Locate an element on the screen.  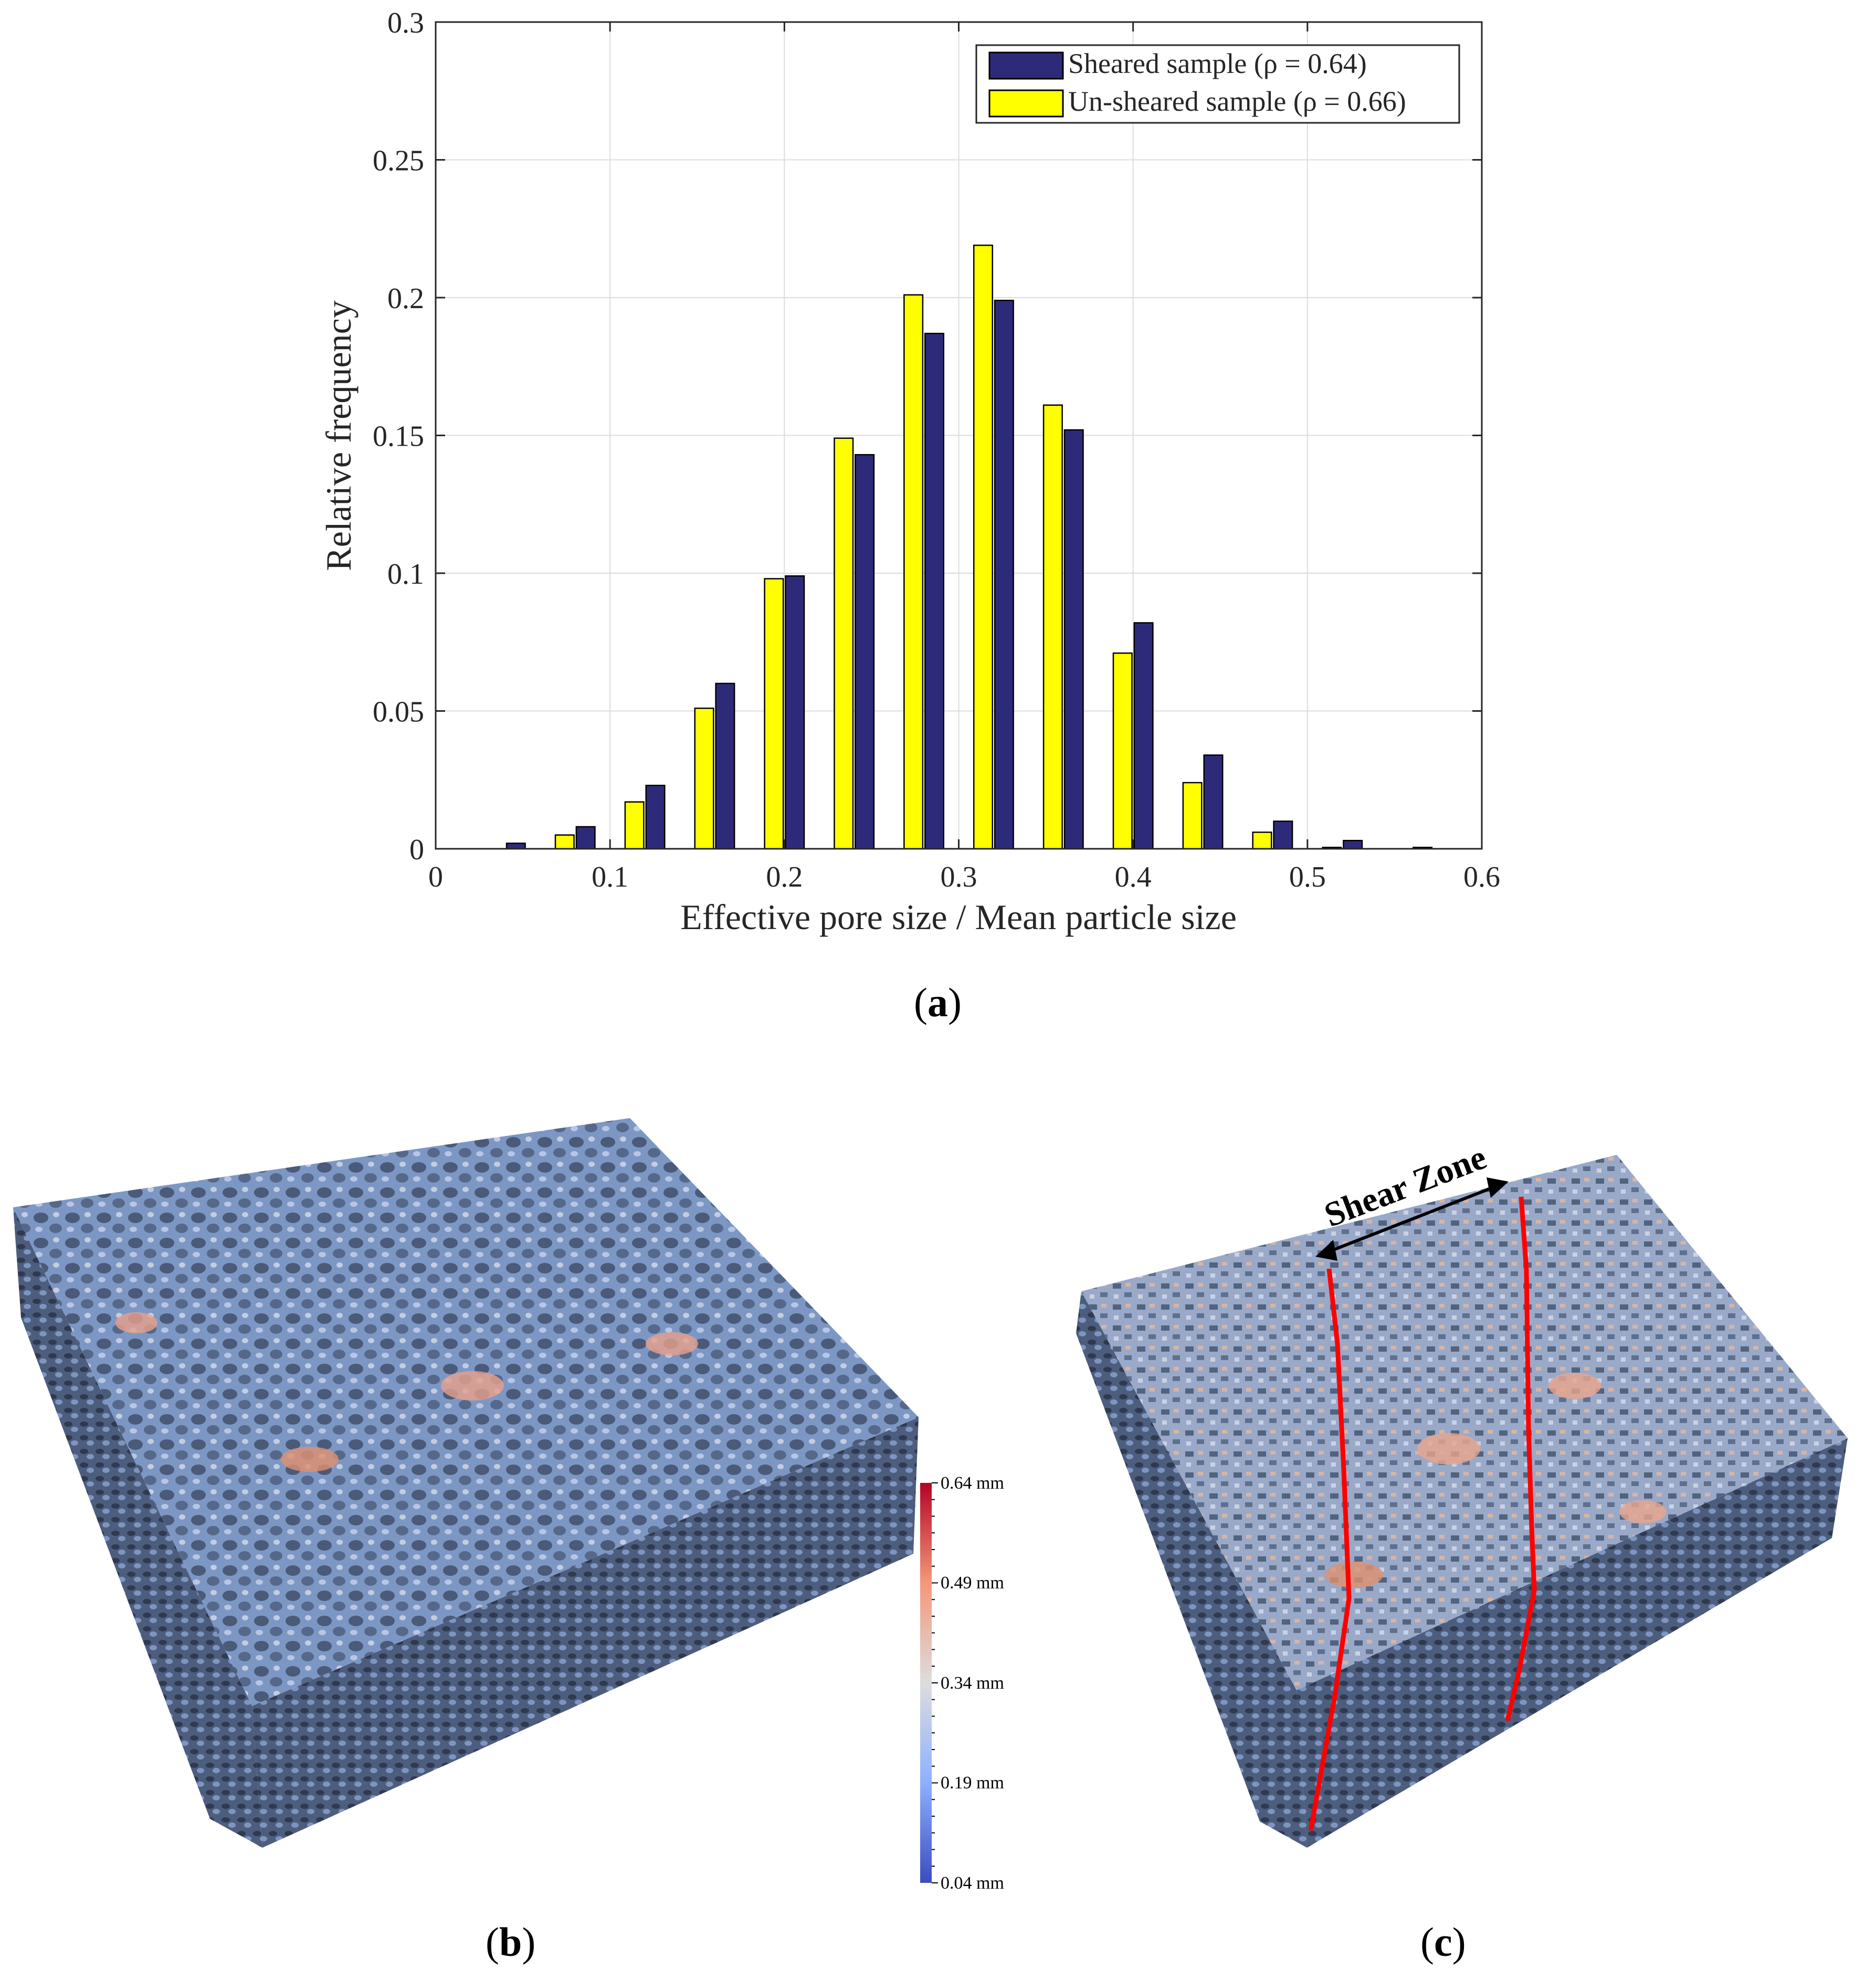
y-tick-label: 0.15 is located at coordinates (398, 436).